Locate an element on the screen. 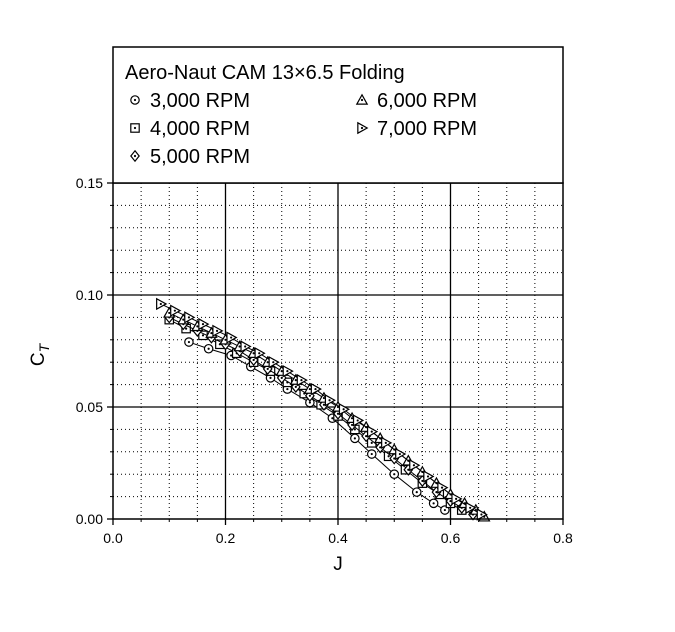  x-tick-label: 0.8 is located at coordinates (563, 538).